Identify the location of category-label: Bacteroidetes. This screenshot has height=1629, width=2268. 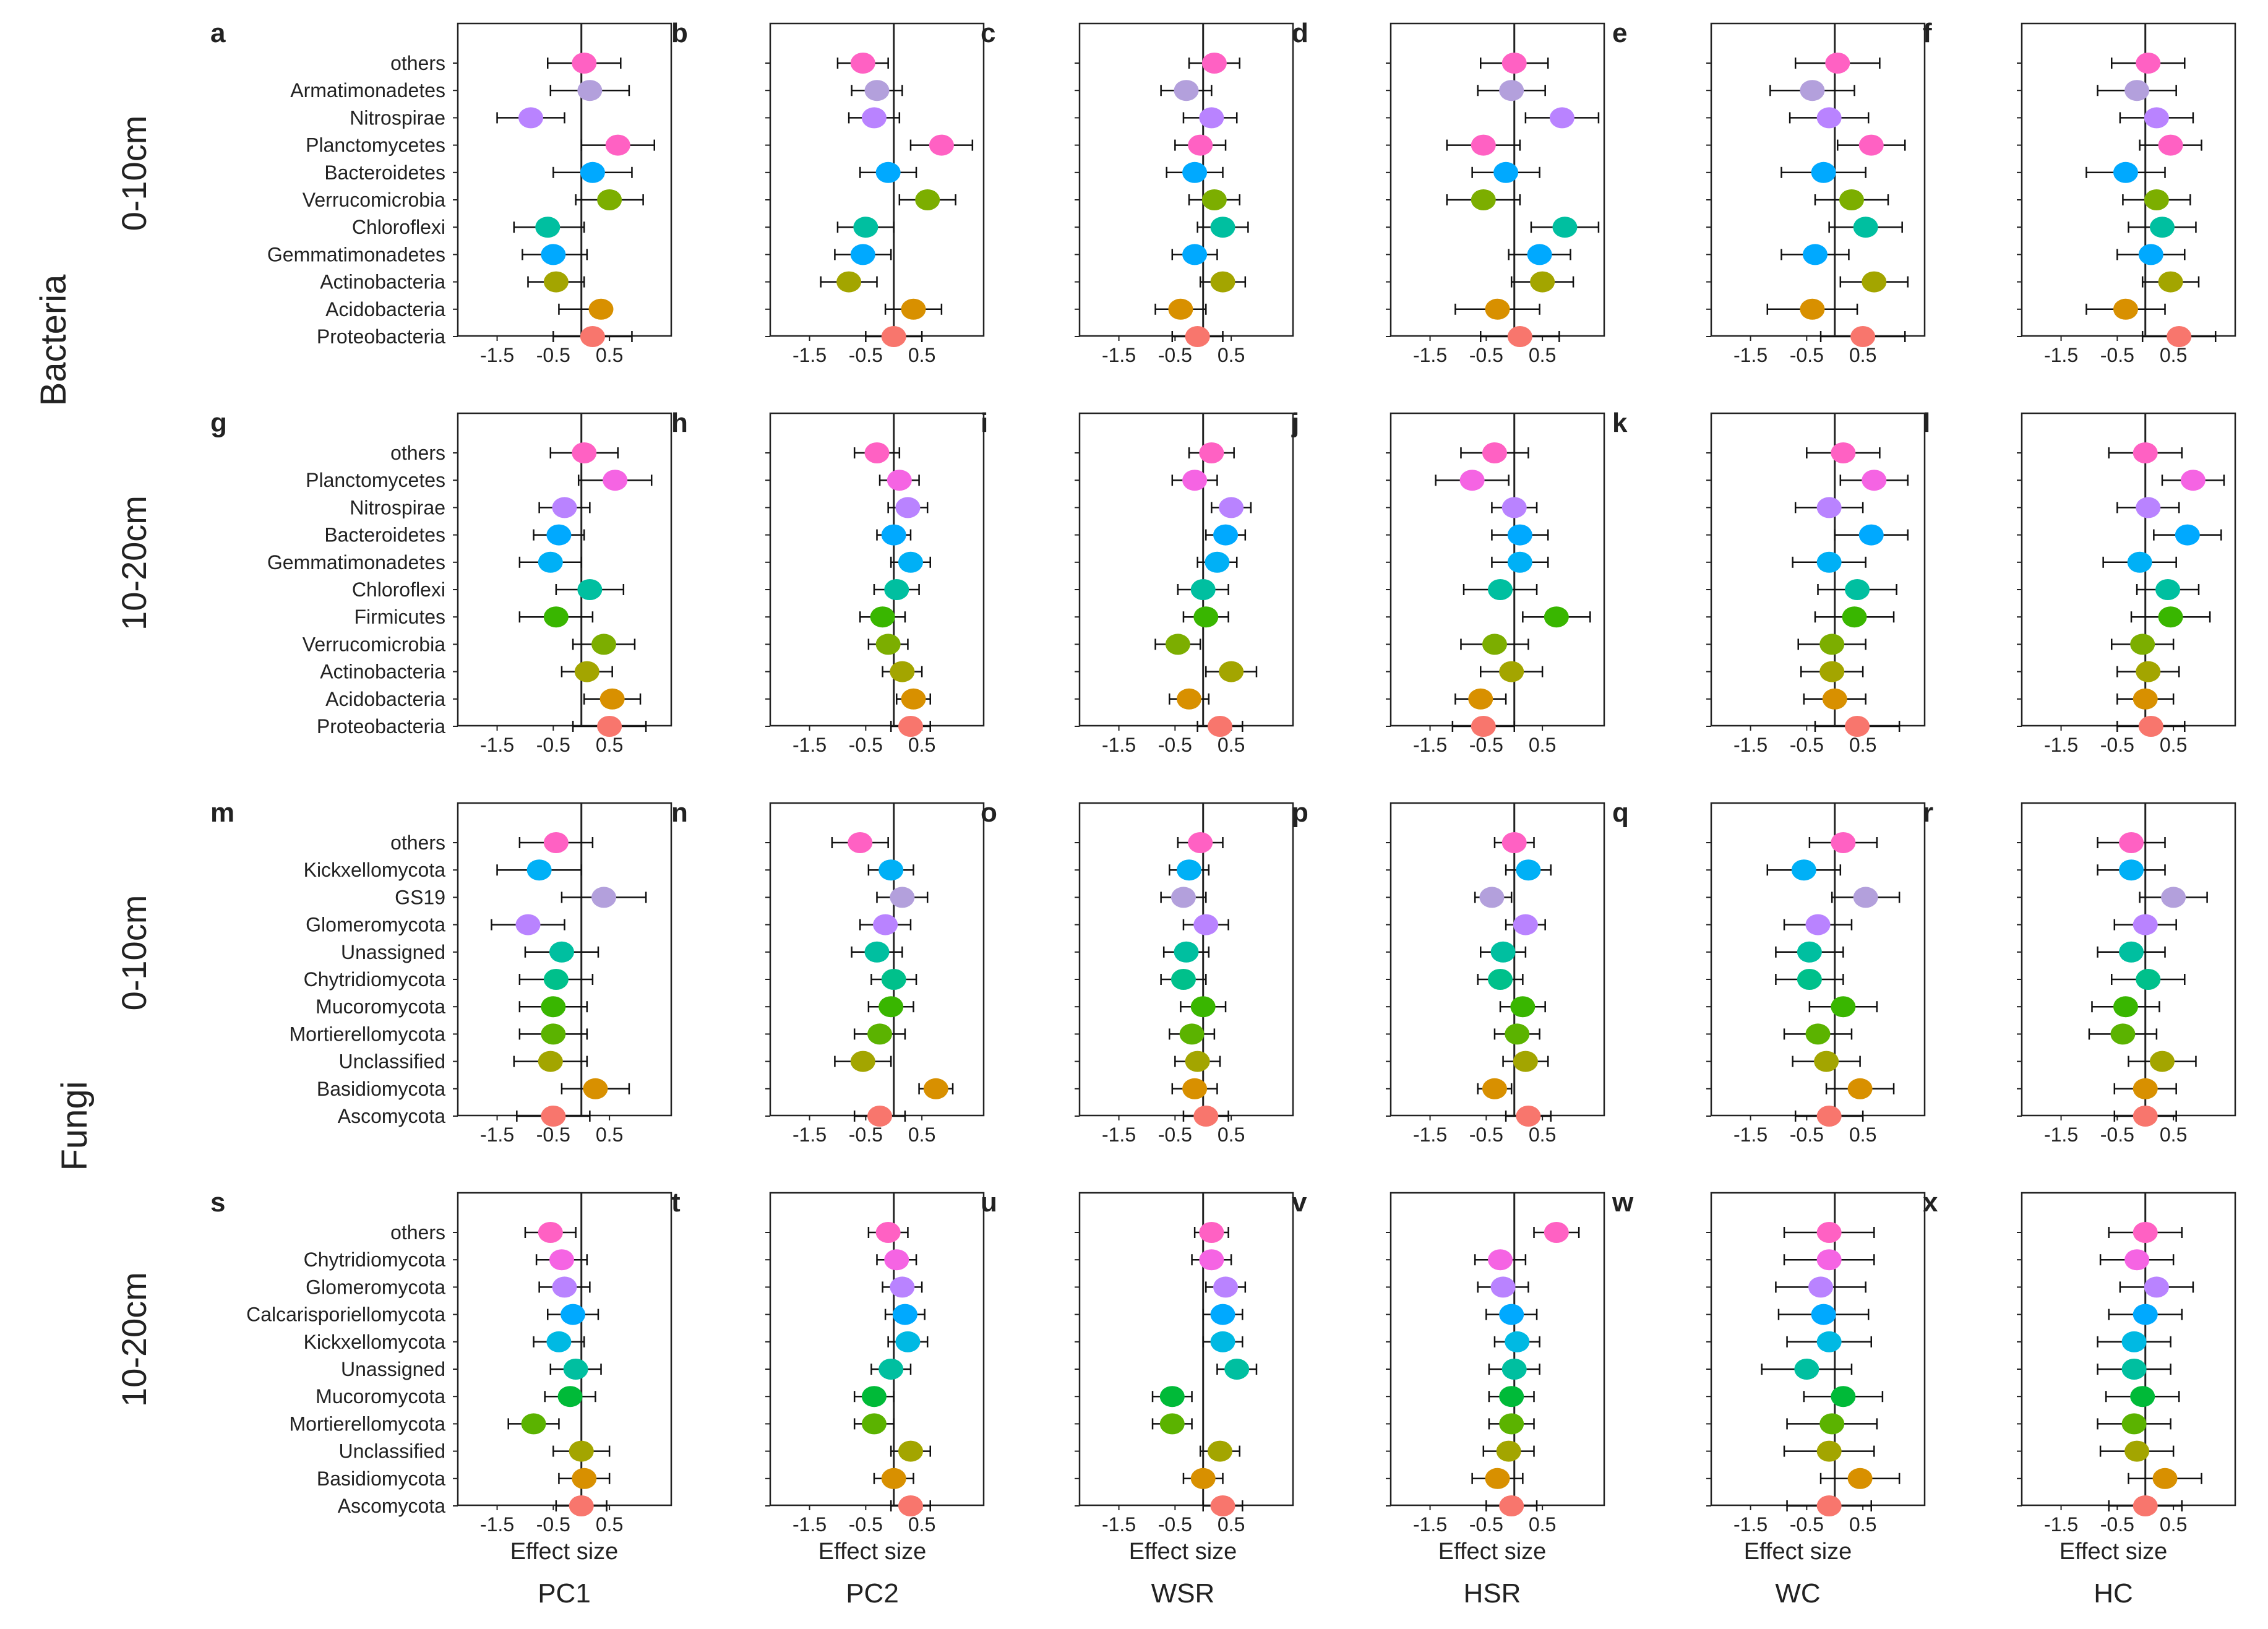
(384, 535).